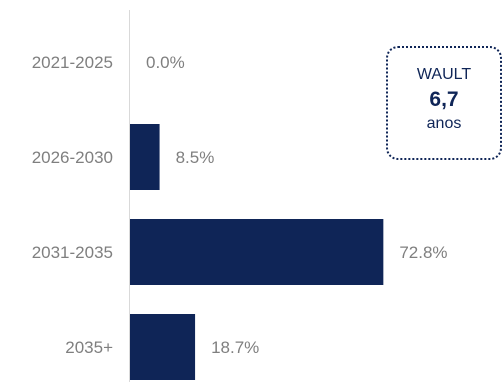  Describe the element at coordinates (444, 99) in the screenshot. I see `wault-value: 6,7` at that location.